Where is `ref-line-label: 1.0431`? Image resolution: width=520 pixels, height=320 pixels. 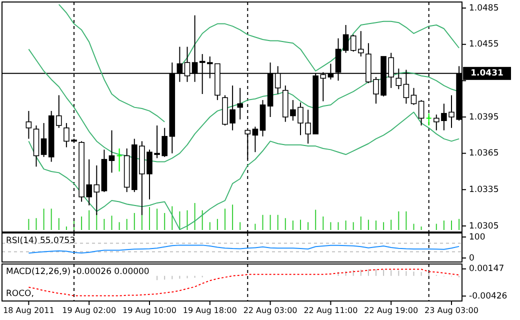 ref-line-label: 1.0431 is located at coordinates (487, 73).